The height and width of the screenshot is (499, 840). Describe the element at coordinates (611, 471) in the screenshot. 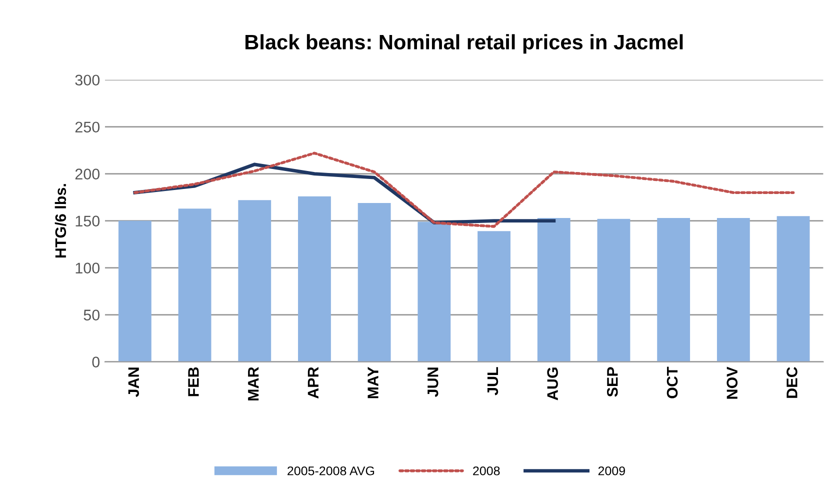

I see `legend-label: 2009` at that location.